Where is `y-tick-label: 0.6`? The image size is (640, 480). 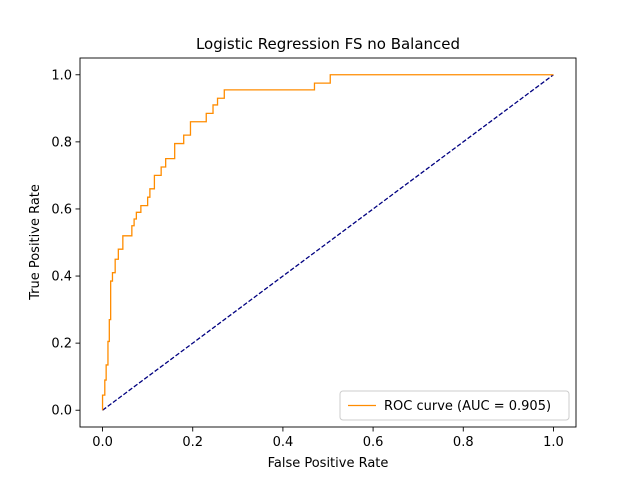
y-tick-label: 0.6 is located at coordinates (61, 209).